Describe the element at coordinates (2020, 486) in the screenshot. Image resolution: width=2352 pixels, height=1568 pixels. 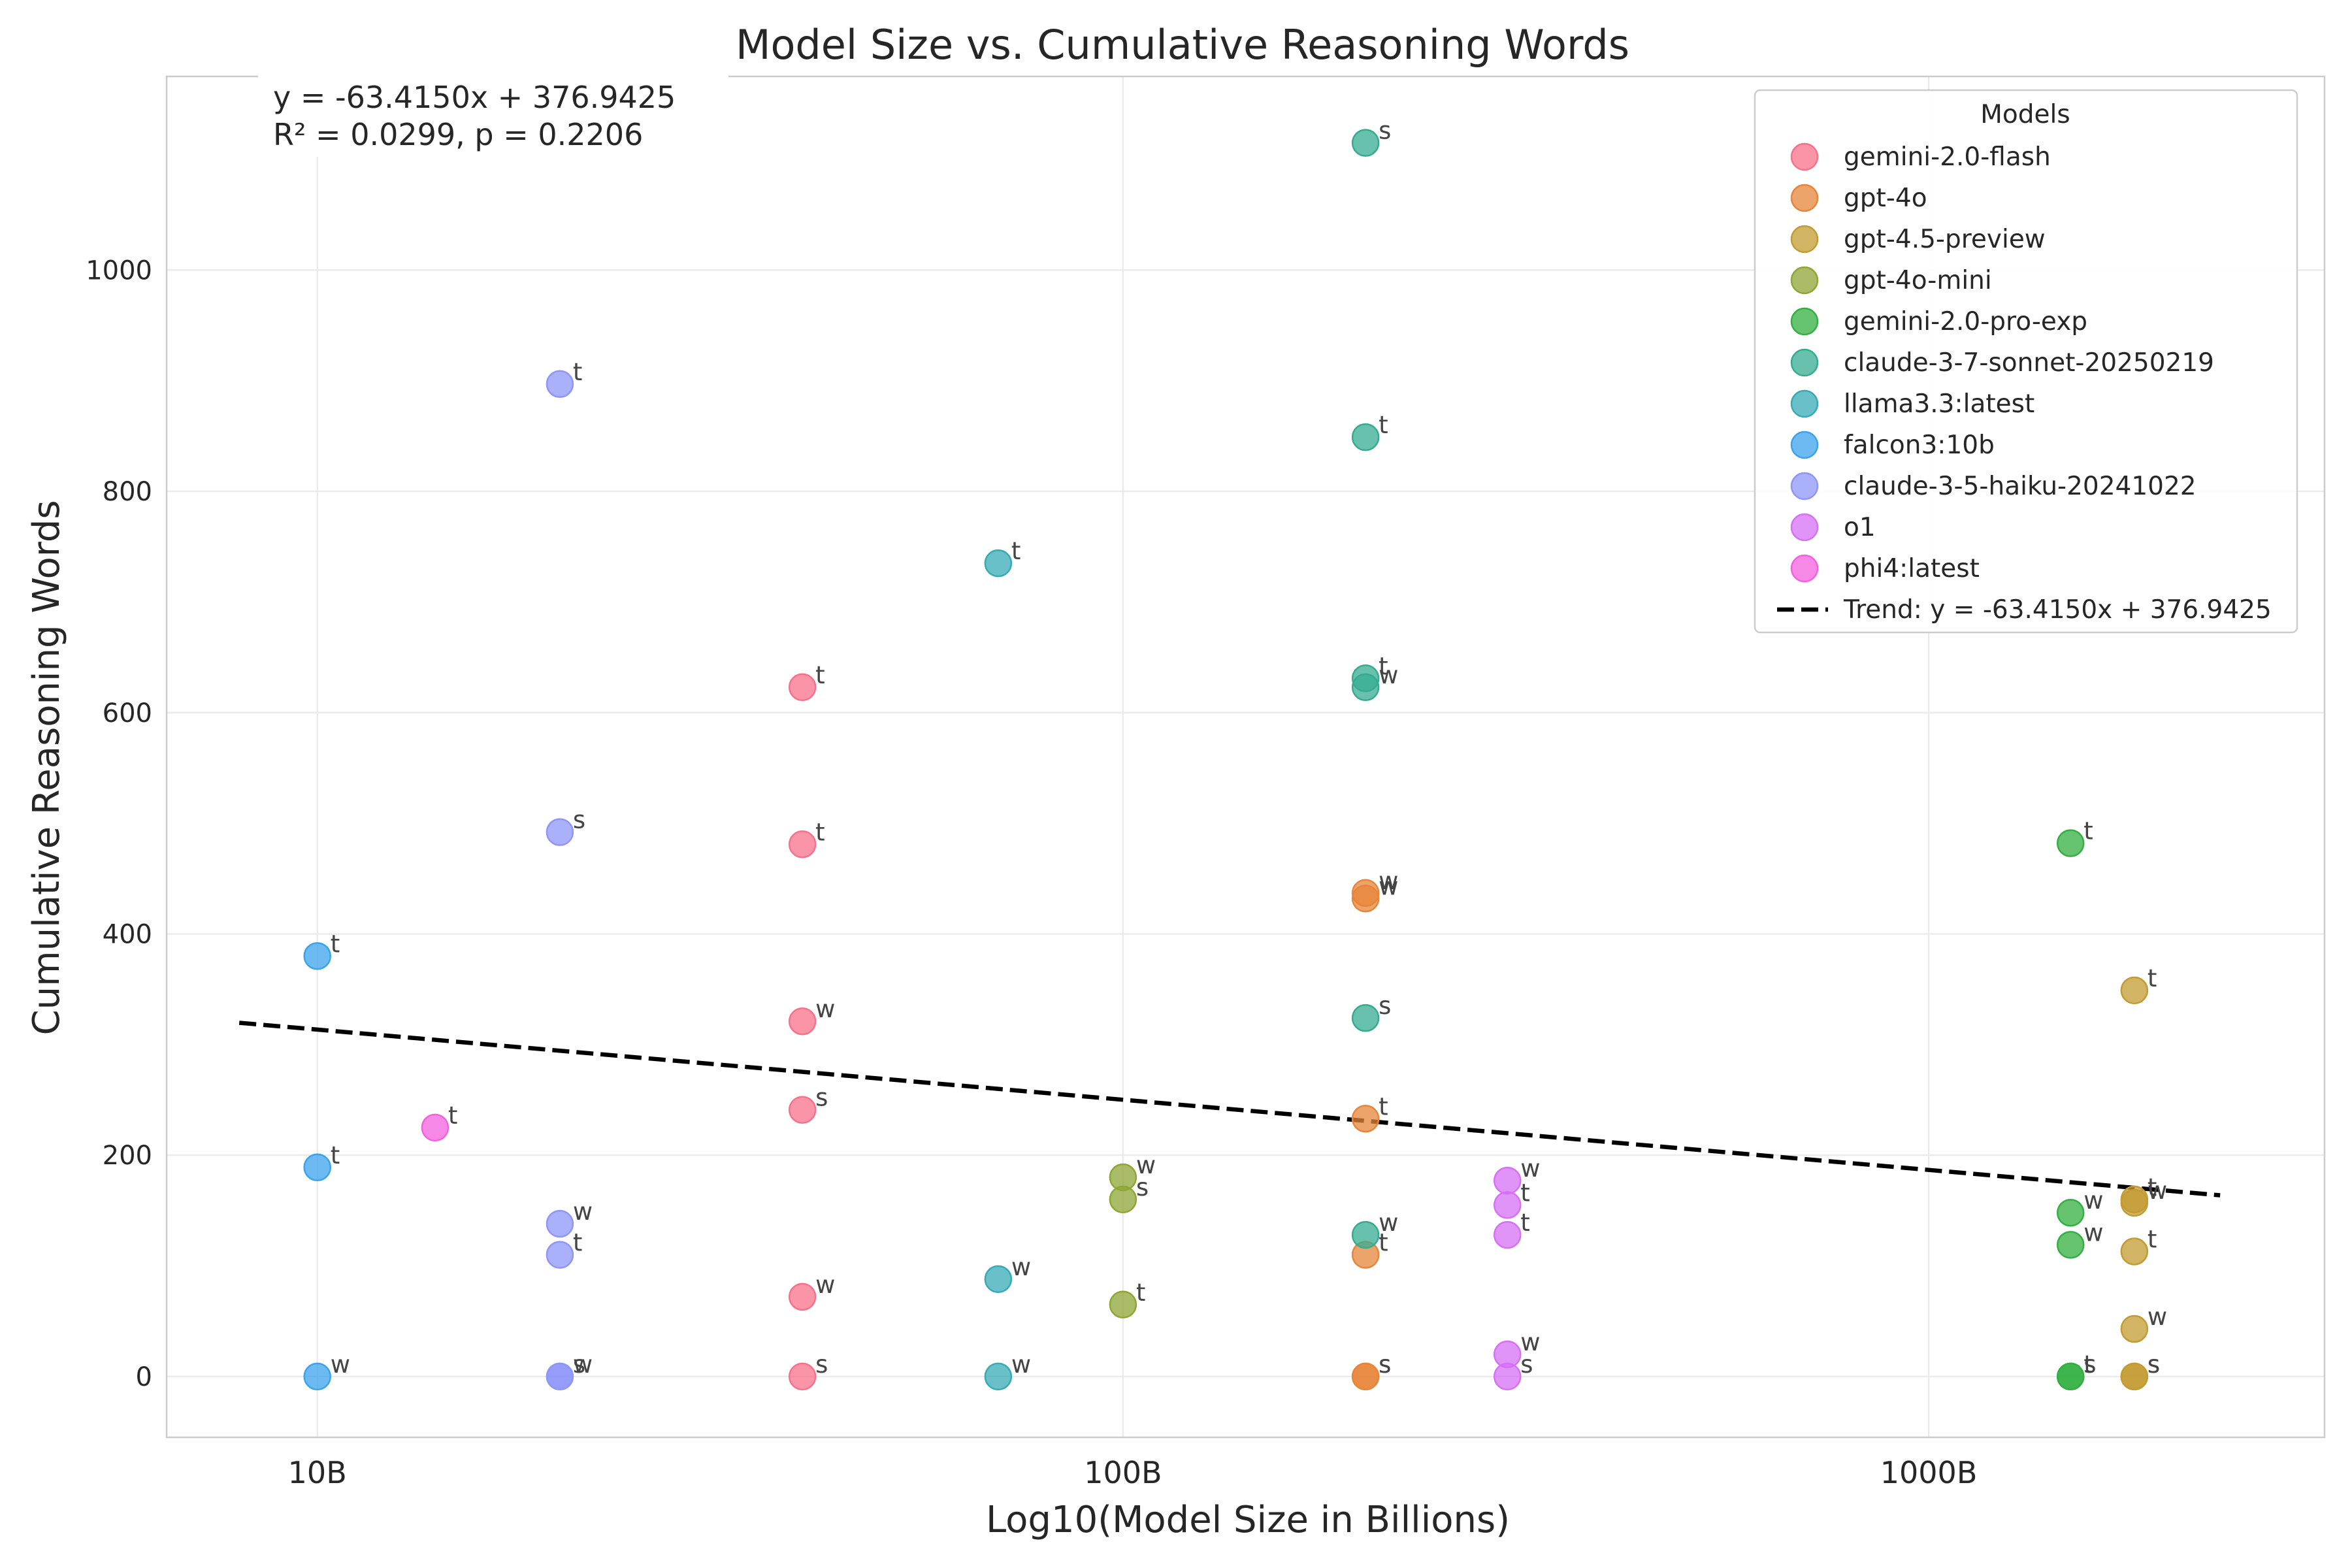
I see `legend-label: claude-3-5-haiku-20241022` at that location.